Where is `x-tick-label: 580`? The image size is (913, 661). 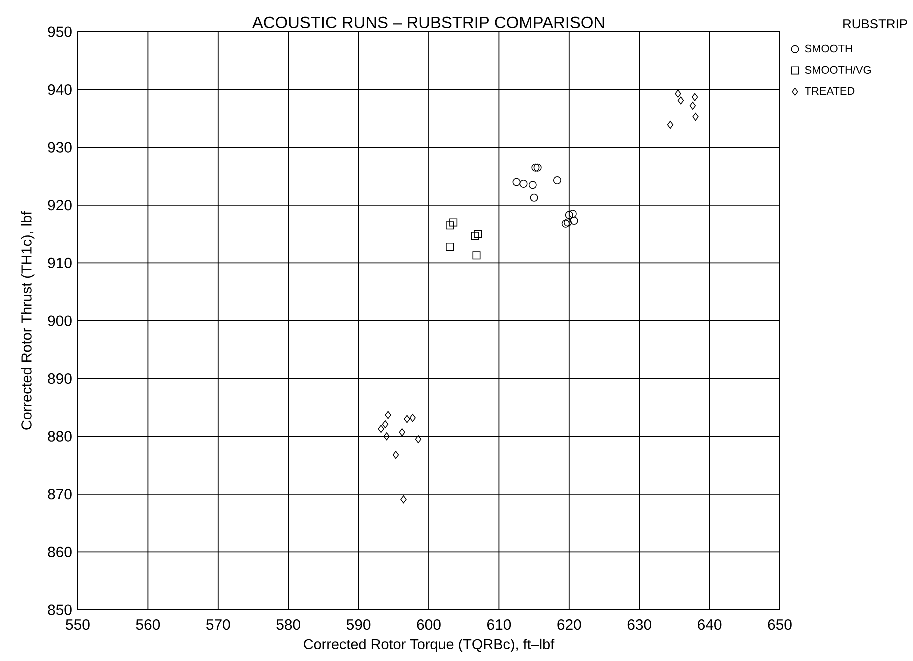 x-tick-label: 580 is located at coordinates (288, 625).